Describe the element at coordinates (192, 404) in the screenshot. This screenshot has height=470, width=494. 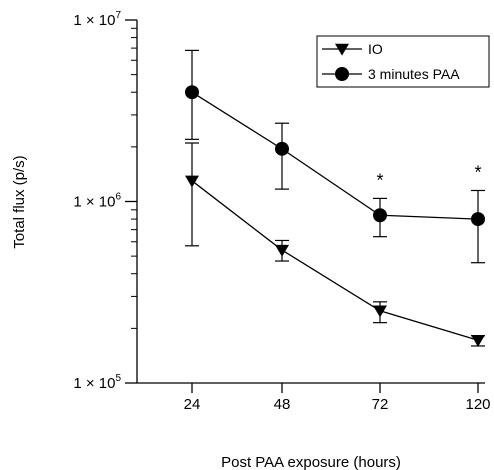
I see `x-tick-label: 24` at that location.